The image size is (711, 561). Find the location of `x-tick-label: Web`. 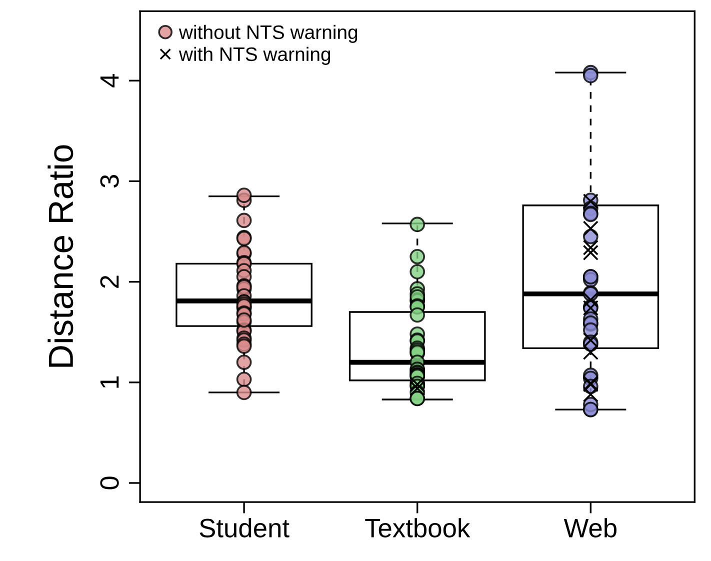

x-tick-label: Web is located at coordinates (590, 528).